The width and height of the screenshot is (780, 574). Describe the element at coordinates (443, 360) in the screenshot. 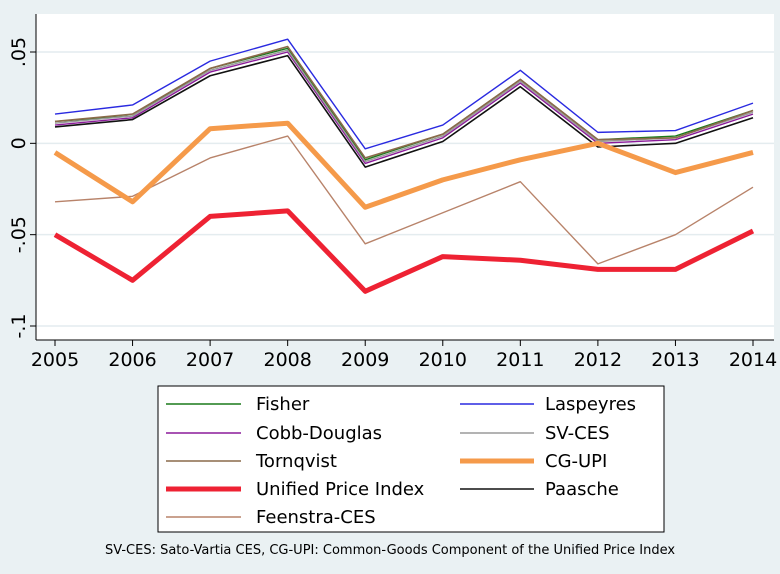

I see `x-tick-label: 2010` at that location.